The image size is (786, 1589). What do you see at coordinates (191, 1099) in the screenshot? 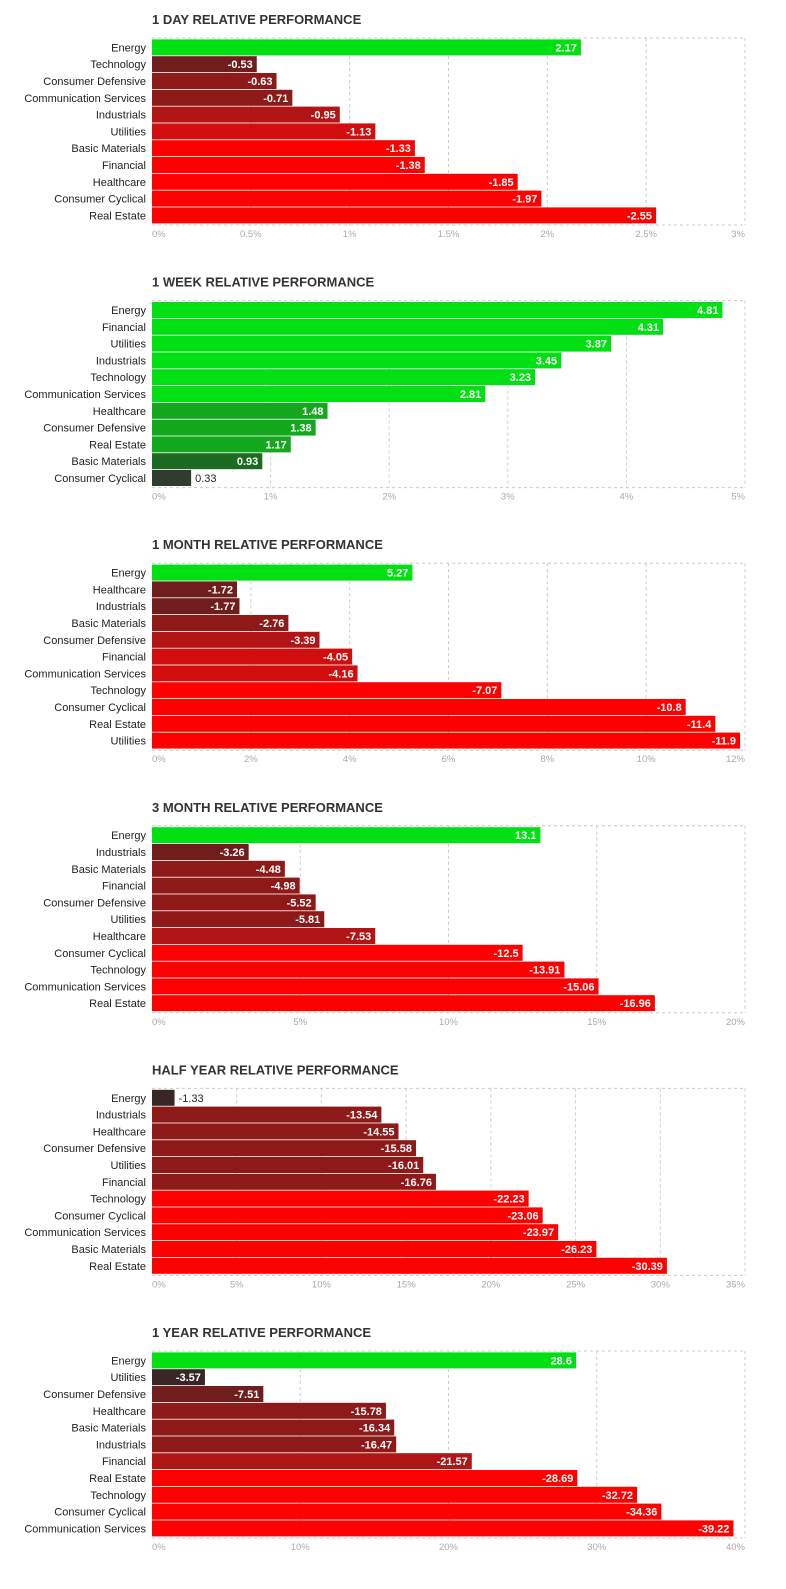
I see `value-label-energy: -1.33` at bounding box center [191, 1099].